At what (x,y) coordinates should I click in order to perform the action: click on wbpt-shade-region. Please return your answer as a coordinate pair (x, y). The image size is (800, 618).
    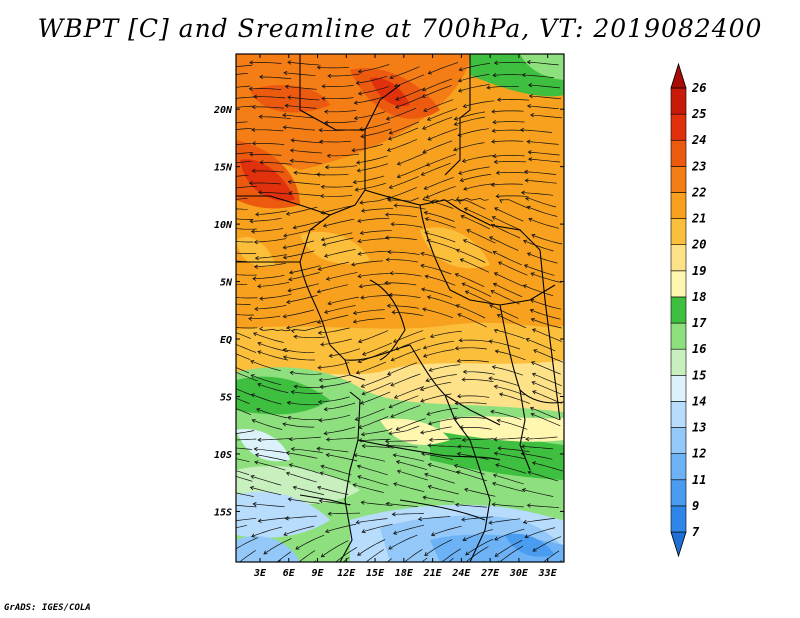
    Looking at the image, I should click on (335, 247).